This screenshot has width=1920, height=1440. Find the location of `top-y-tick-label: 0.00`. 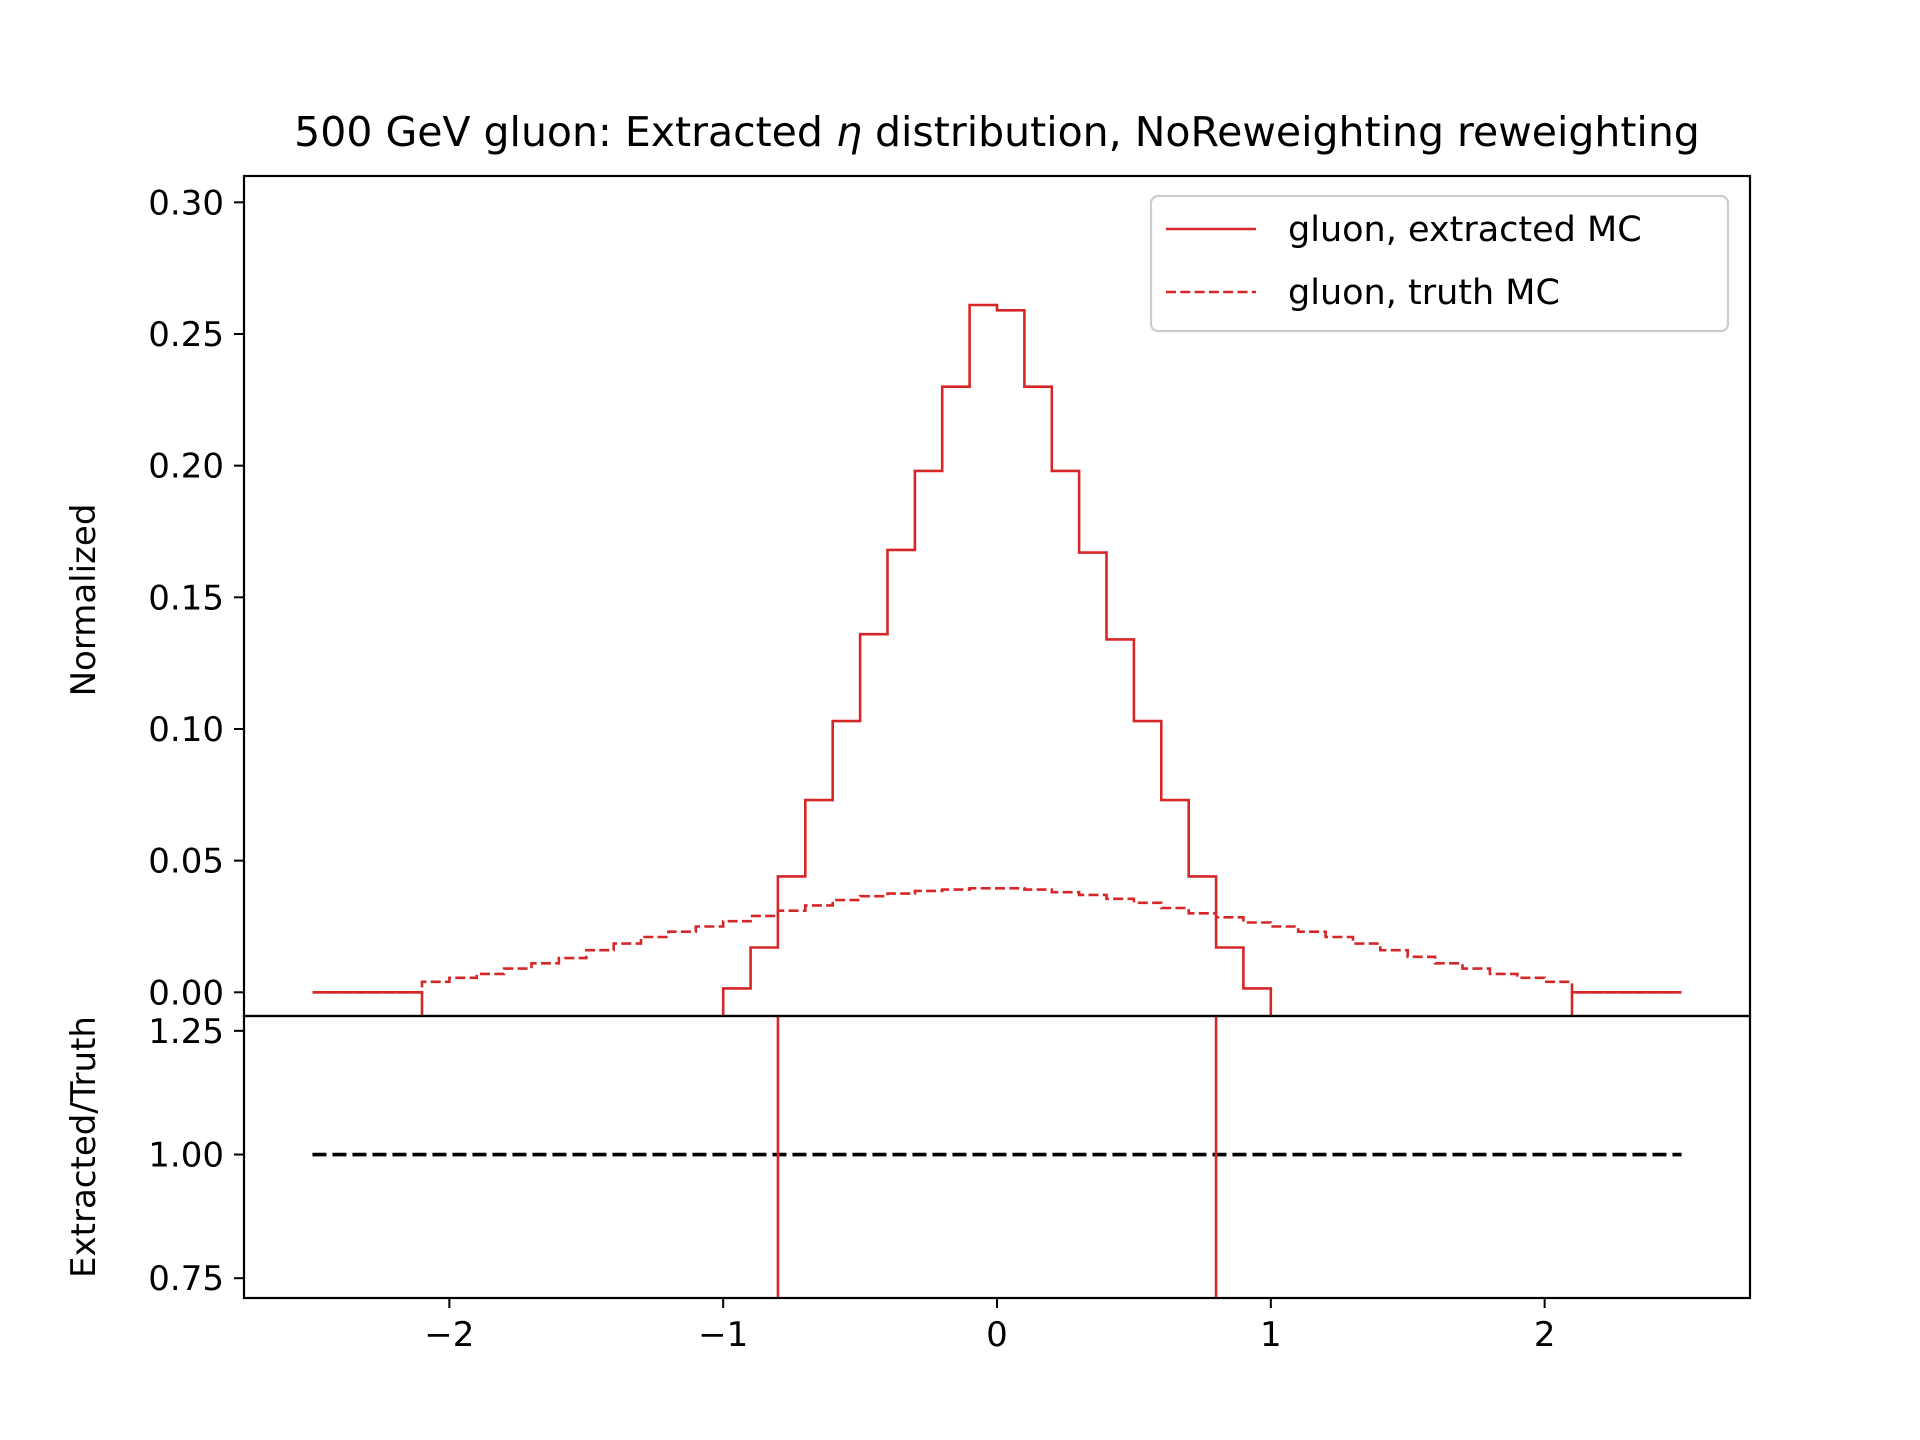

top-y-tick-label: 0.00 is located at coordinates (186, 993).